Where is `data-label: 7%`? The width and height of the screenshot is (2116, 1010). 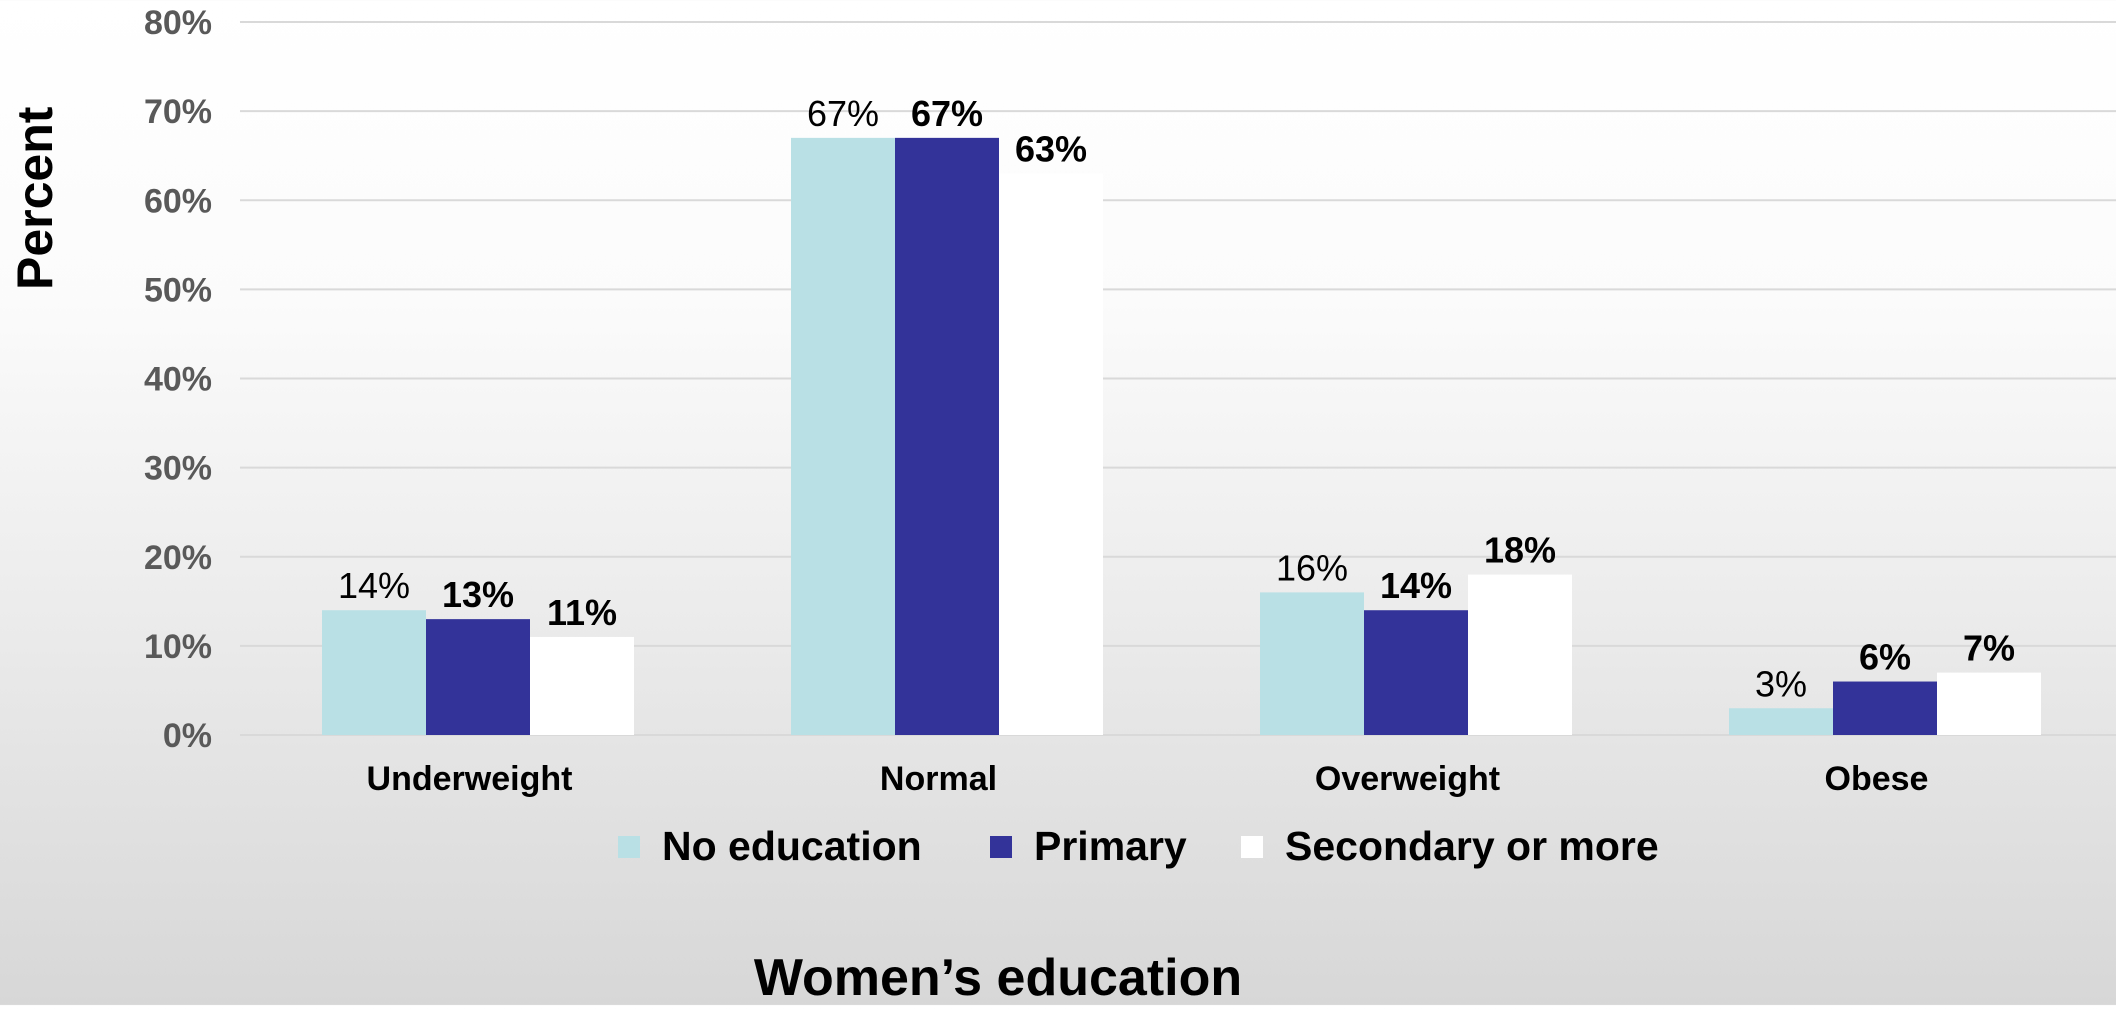 data-label: 7% is located at coordinates (1989, 648).